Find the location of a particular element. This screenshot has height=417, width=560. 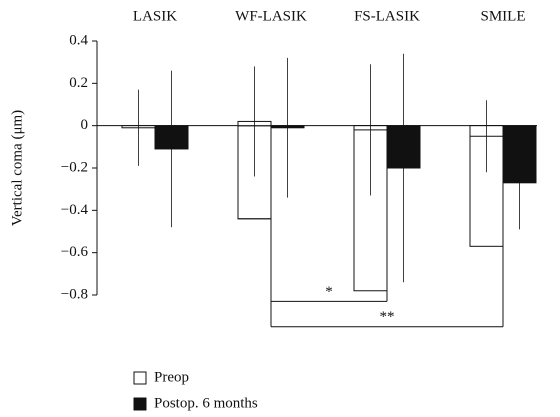

y-tick-label: −0.6 is located at coordinates (75, 252).